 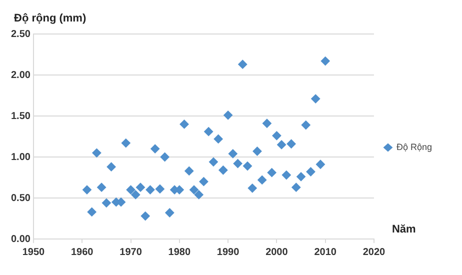 What do you see at coordinates (131, 252) in the screenshot?
I see `x-tick-label: 1970` at bounding box center [131, 252].